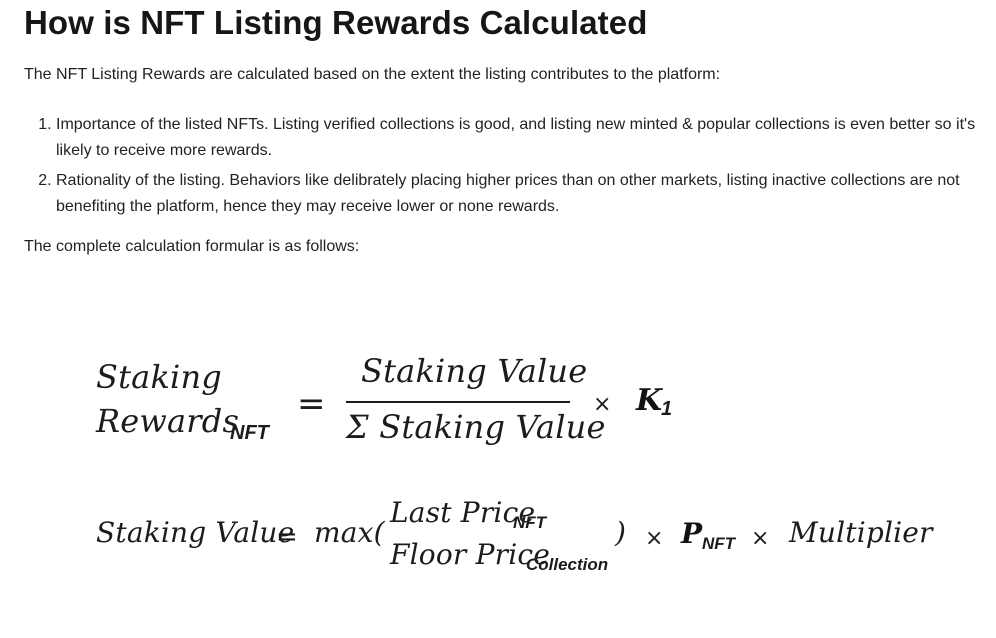  I want to click on formula1-equals: =, so click(311, 404).